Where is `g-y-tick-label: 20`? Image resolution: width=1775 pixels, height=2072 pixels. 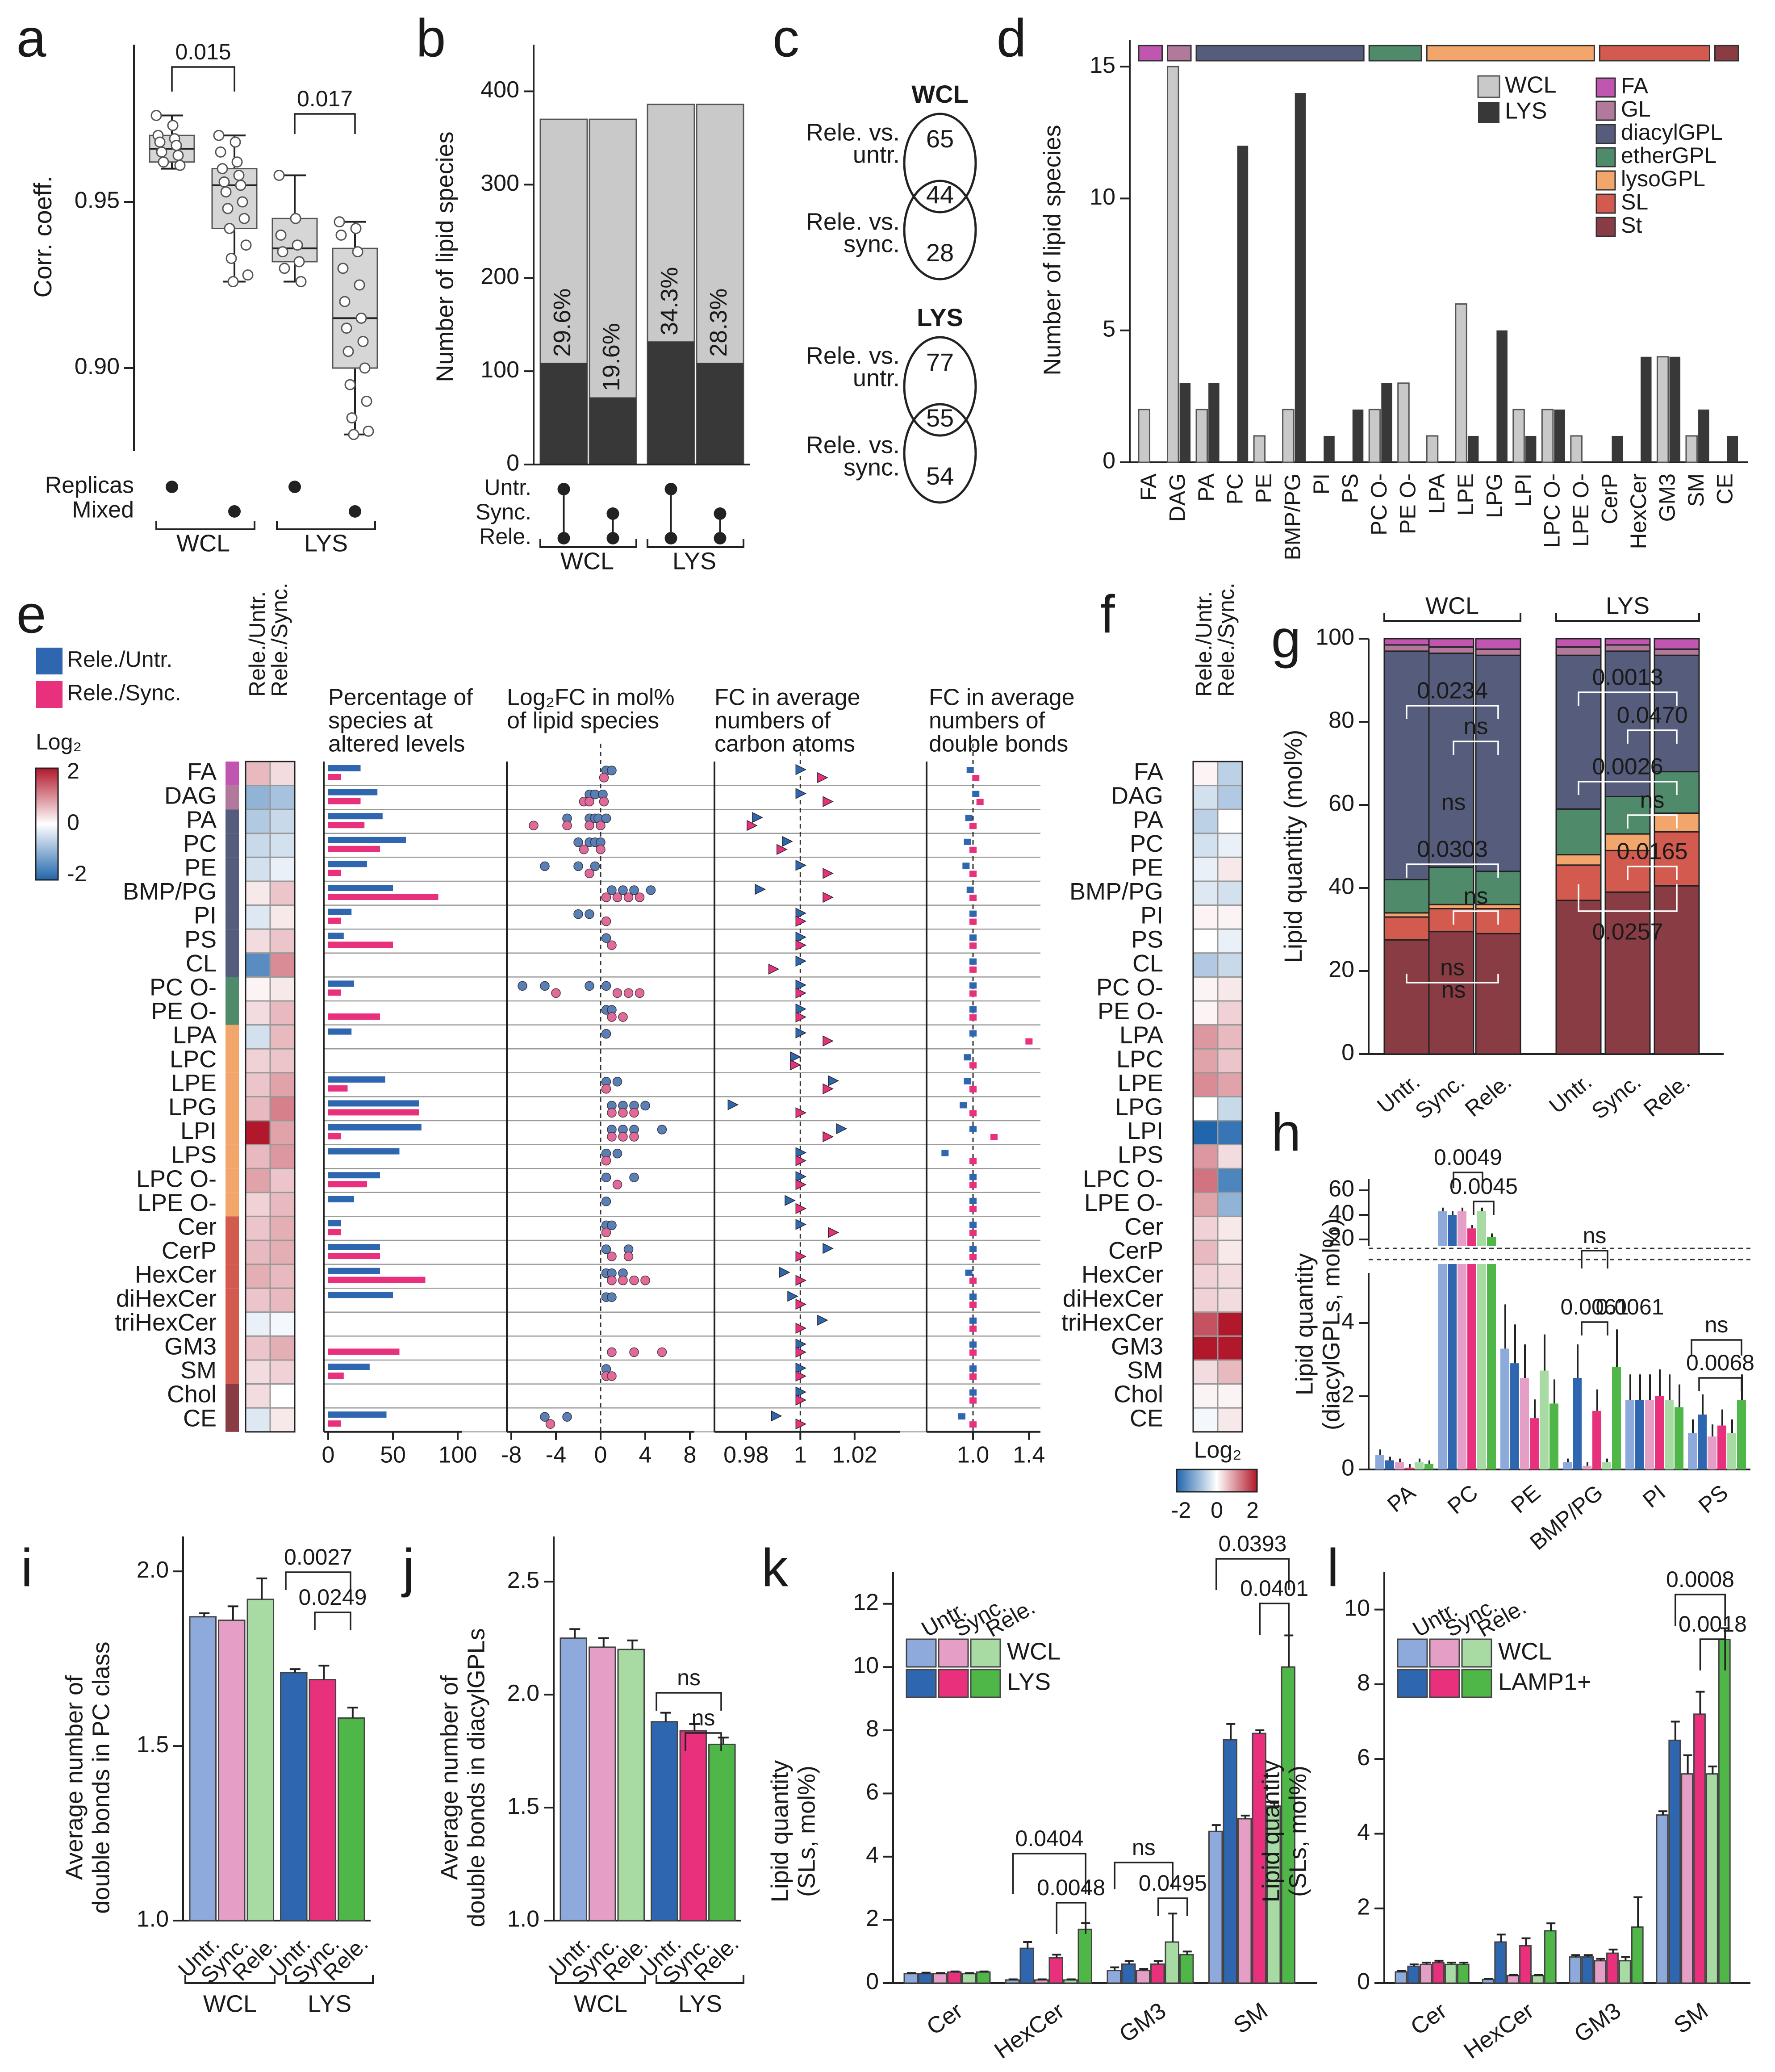
g-y-tick-label: 20 is located at coordinates (1341, 970).